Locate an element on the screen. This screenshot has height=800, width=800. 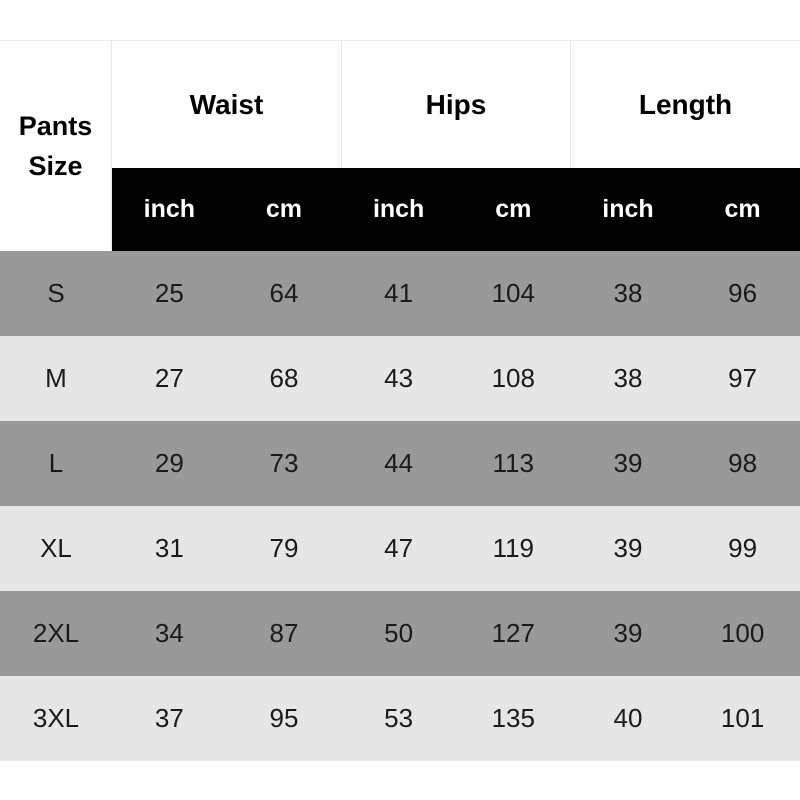
cell-hips-inch: 41 is located at coordinates (399, 293).